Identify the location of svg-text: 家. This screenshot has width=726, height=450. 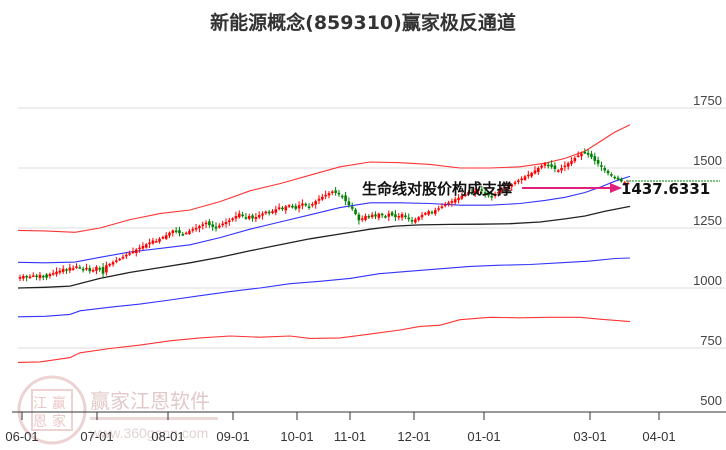
(59, 421).